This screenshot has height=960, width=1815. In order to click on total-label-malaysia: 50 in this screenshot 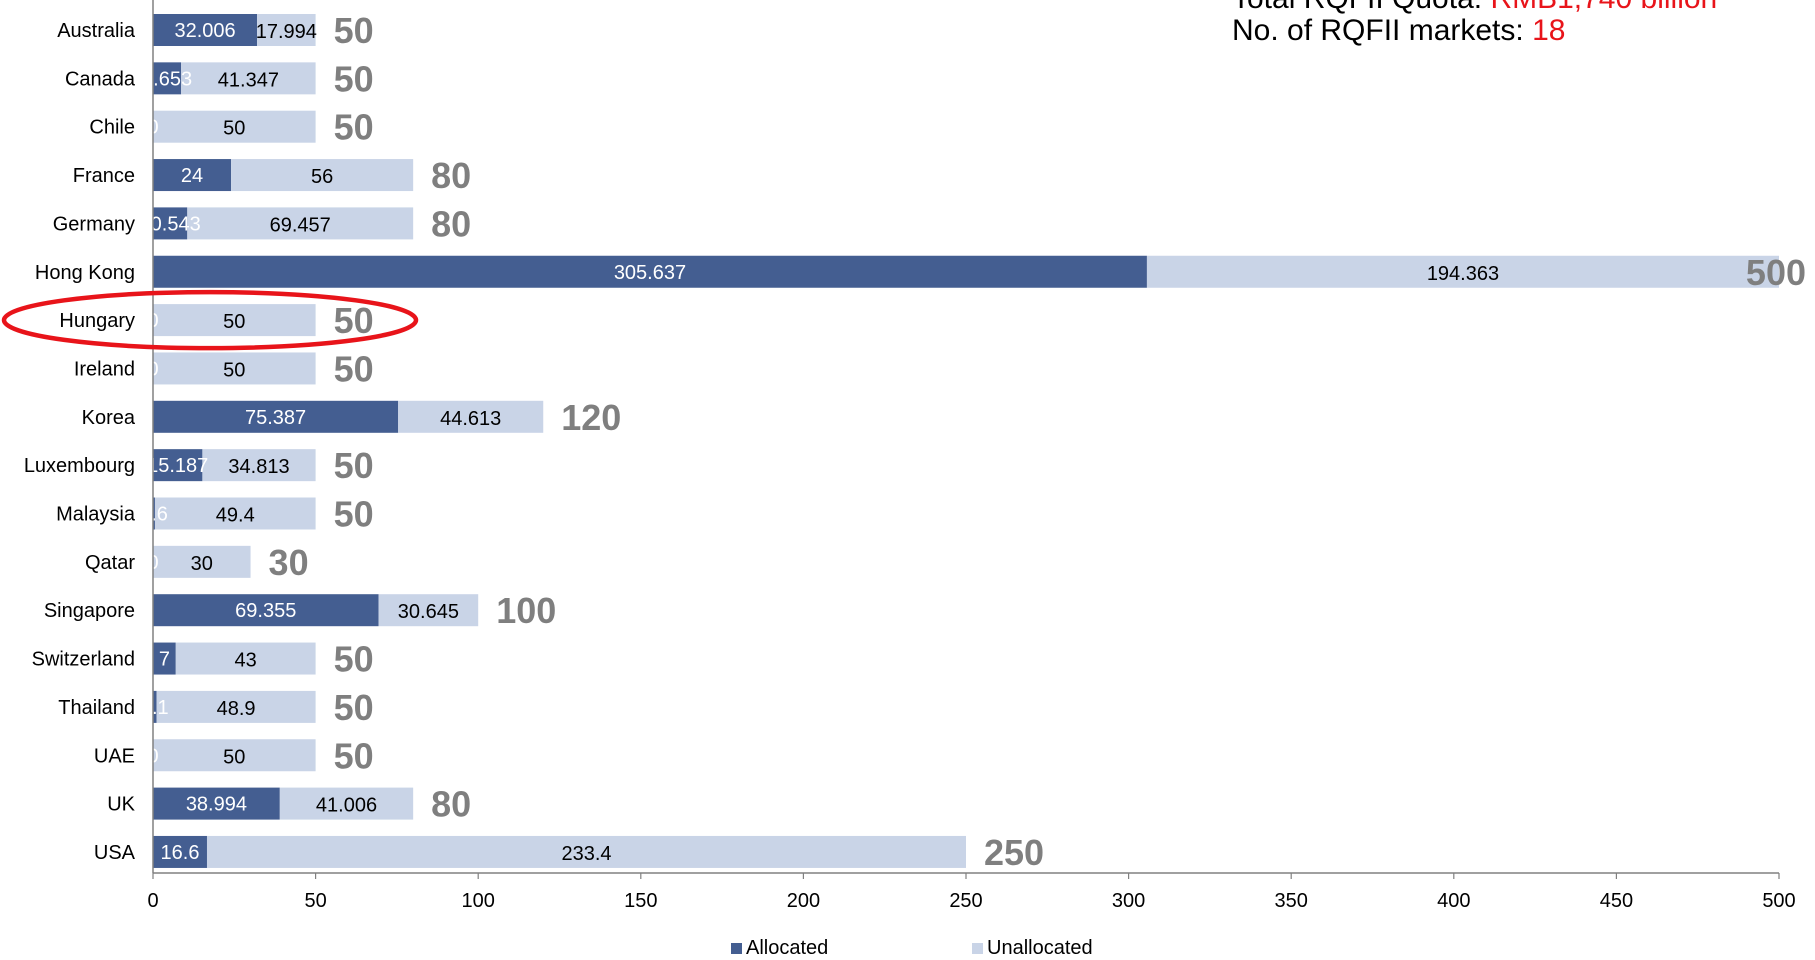, I will do `click(354, 514)`.